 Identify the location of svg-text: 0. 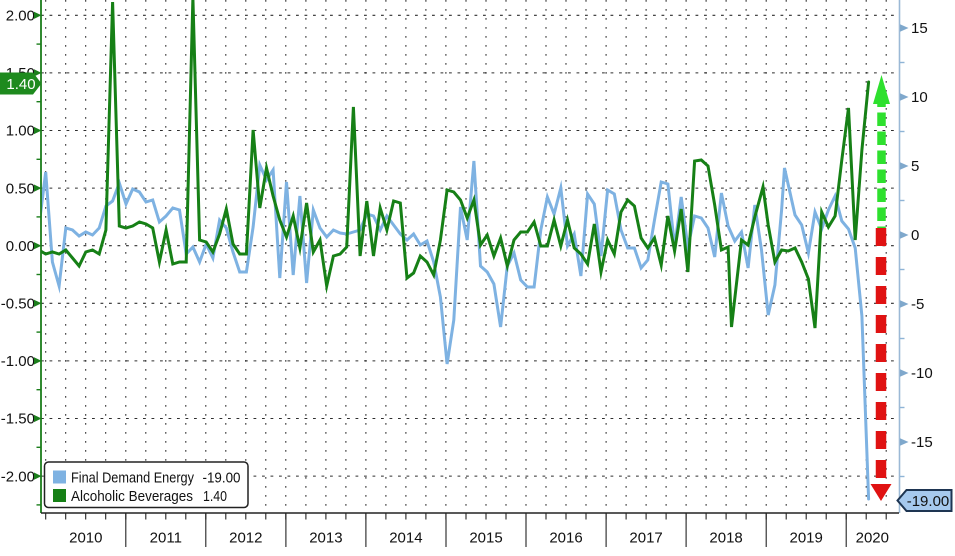
(915, 235).